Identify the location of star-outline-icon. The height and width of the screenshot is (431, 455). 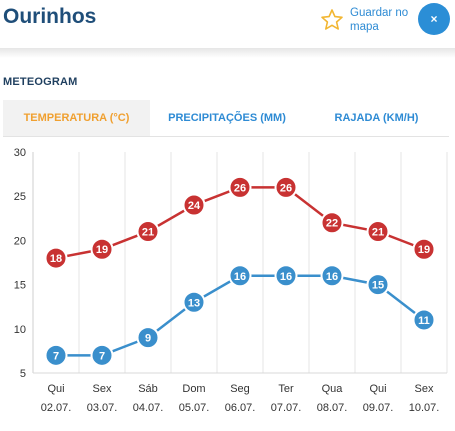
(332, 19).